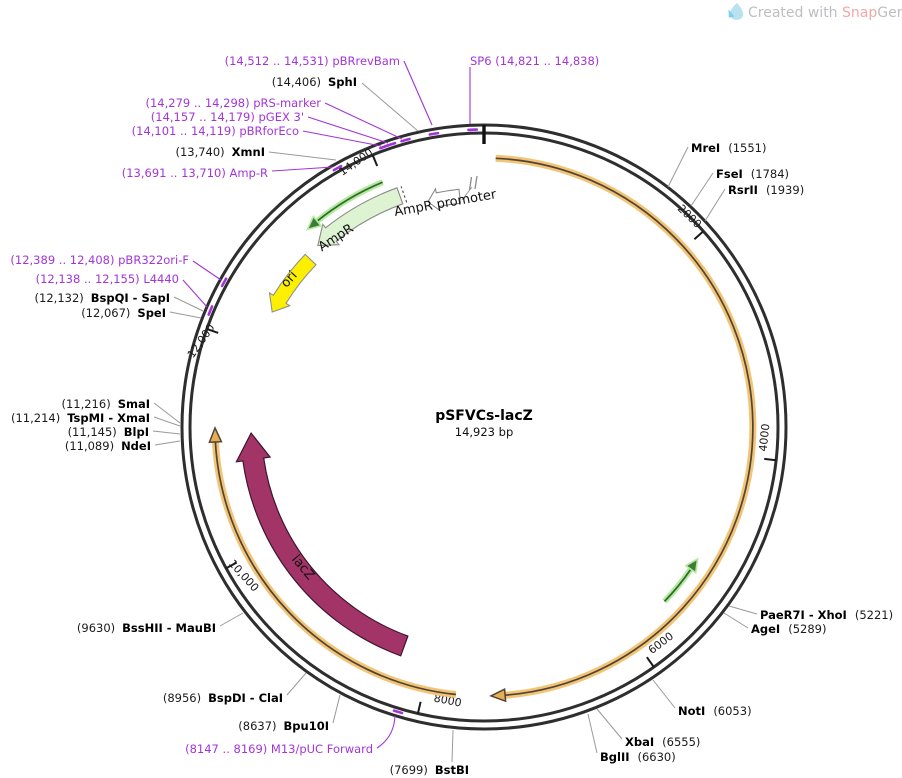 The width and height of the screenshot is (902, 778). What do you see at coordinates (349, 201) in the screenshot?
I see `ampr-gene-core` at bounding box center [349, 201].